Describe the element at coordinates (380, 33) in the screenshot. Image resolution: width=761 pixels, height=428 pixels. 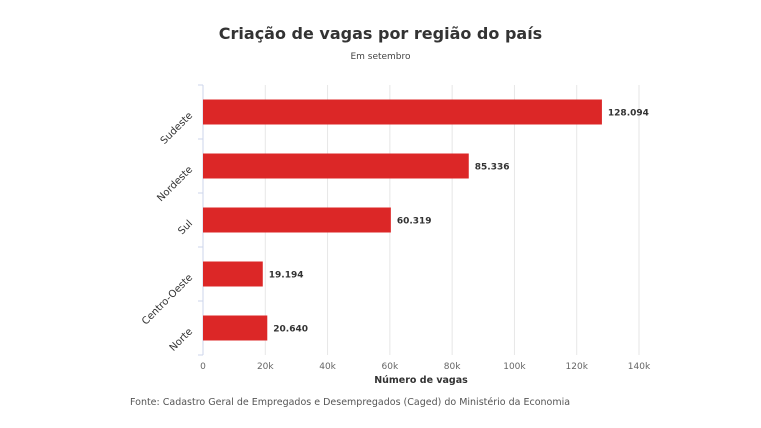
I see `chart-title: Criação de vagas por região do país` at that location.